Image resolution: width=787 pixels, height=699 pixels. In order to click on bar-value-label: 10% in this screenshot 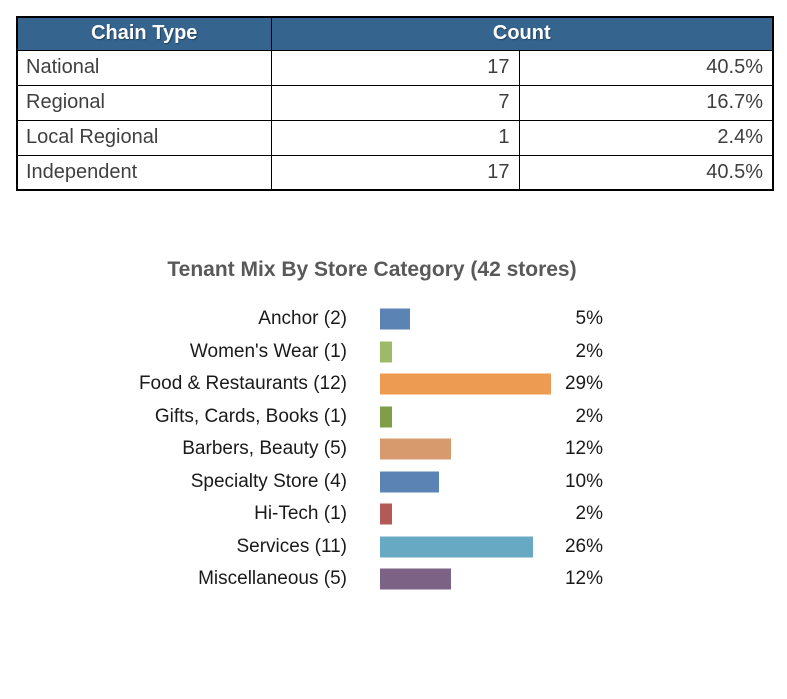, I will do `click(583, 481)`.